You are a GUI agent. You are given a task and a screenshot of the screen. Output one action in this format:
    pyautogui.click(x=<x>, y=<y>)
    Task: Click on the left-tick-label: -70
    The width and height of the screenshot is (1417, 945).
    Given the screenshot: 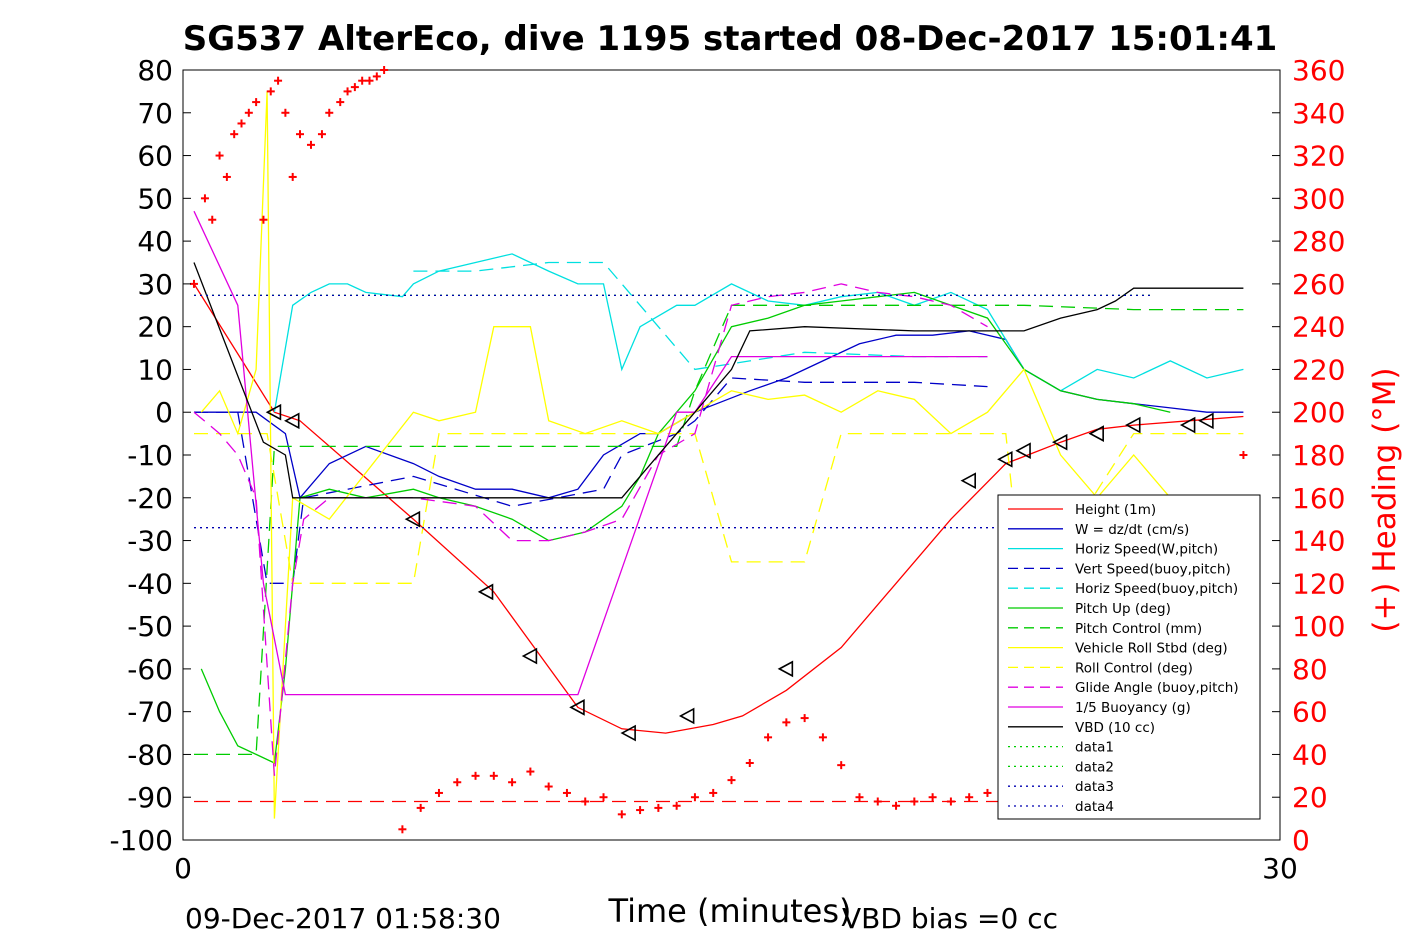 What is the action you would take?
    pyautogui.click(x=150, y=712)
    